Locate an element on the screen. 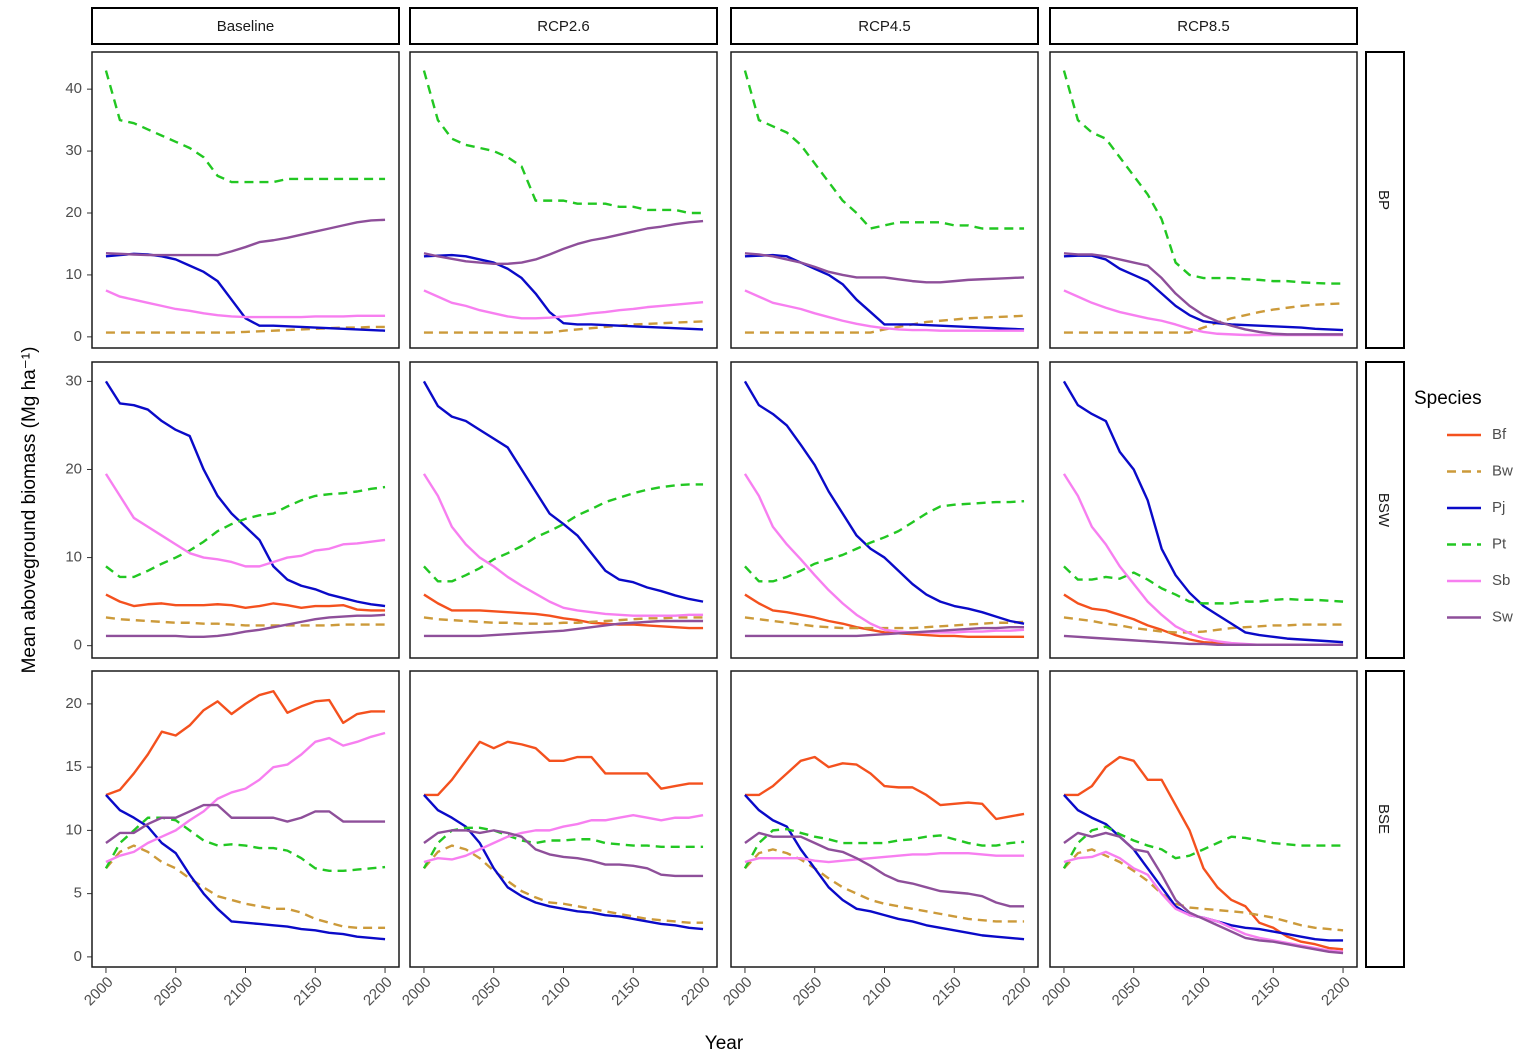 The image size is (1533, 1063). column-strip-label: Baseline is located at coordinates (246, 26).